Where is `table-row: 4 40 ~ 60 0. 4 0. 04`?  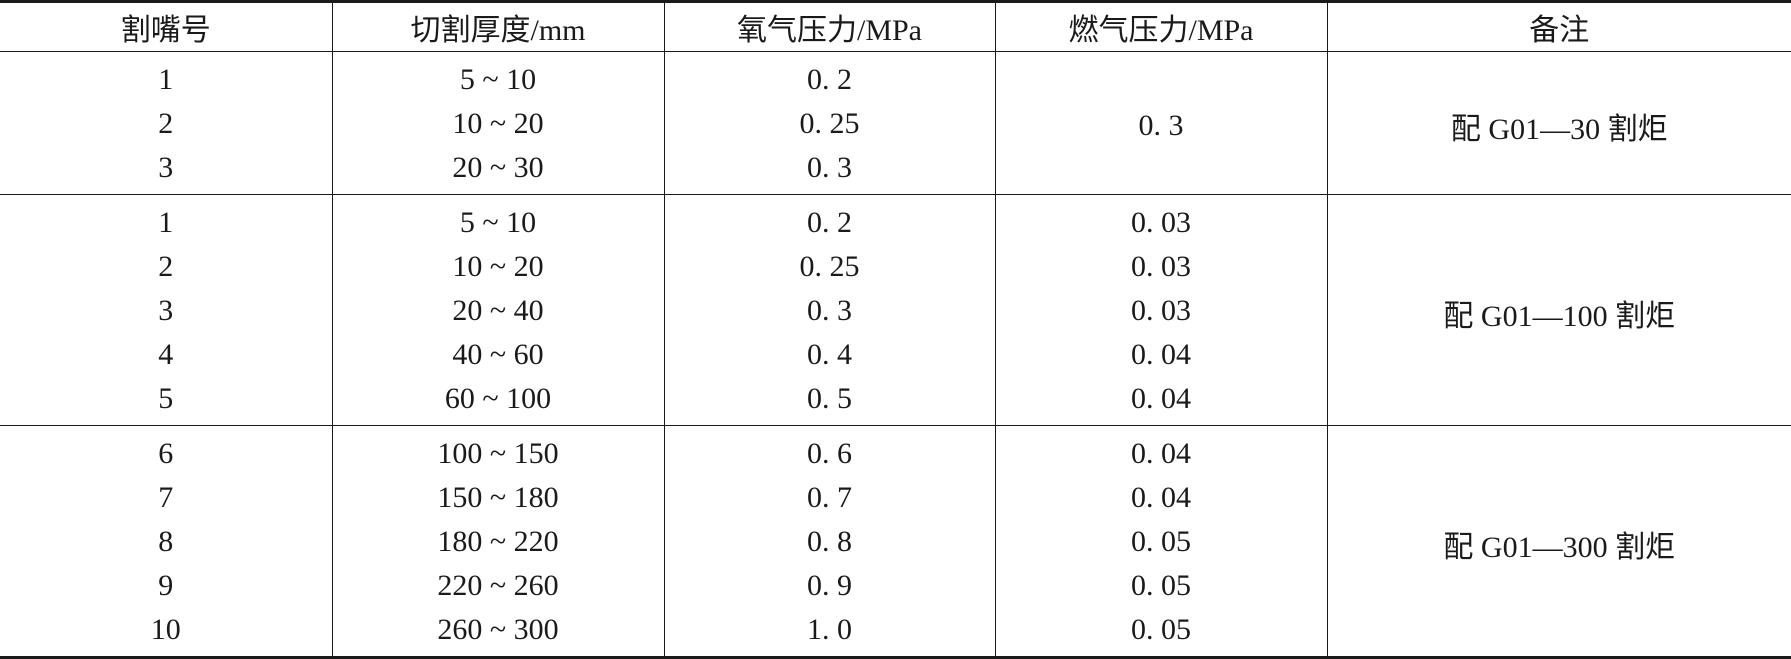
table-row: 4 40 ~ 60 0. 4 0. 04 is located at coordinates (895, 355).